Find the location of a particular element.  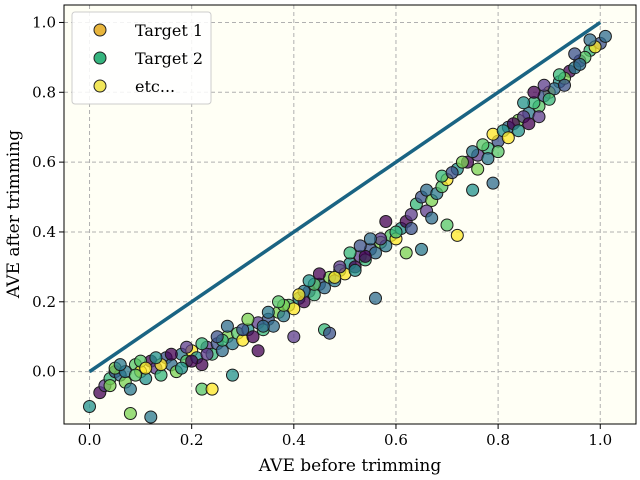

y-tick-label: 0.8 is located at coordinates (44, 92).